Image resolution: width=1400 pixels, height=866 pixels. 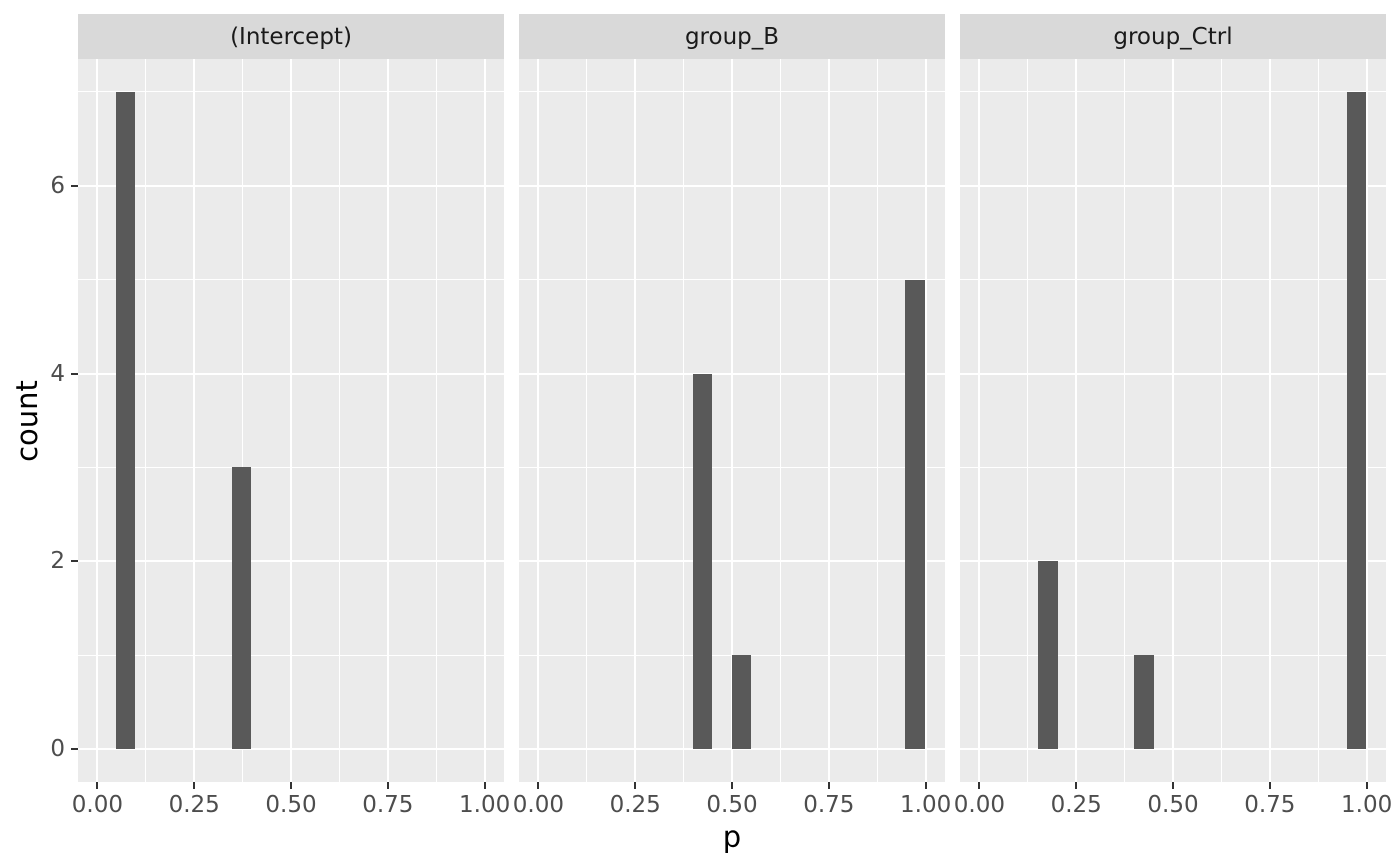 I want to click on facet-strip-label: (Intercept), so click(x=291, y=36).